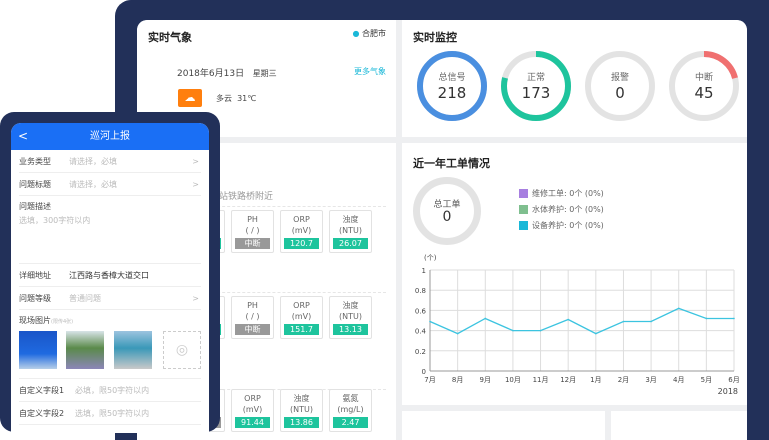 The width and height of the screenshot is (769, 440). I want to click on monitor-ring-2: 报警 0, so click(620, 86).